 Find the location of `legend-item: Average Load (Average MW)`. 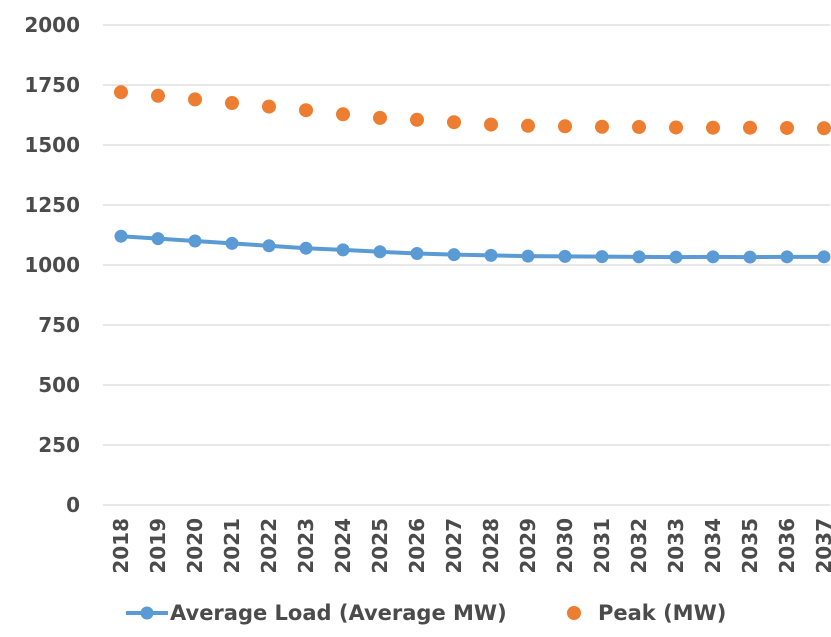

legend-item: Average Load (Average MW) is located at coordinates (316, 613).